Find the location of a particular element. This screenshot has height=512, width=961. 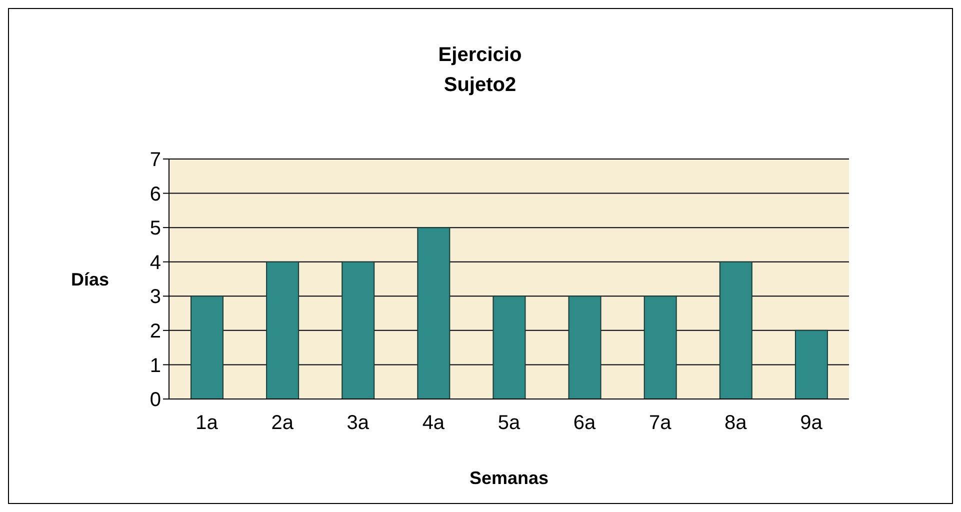

y-tick-label: 3 is located at coordinates (155, 297).